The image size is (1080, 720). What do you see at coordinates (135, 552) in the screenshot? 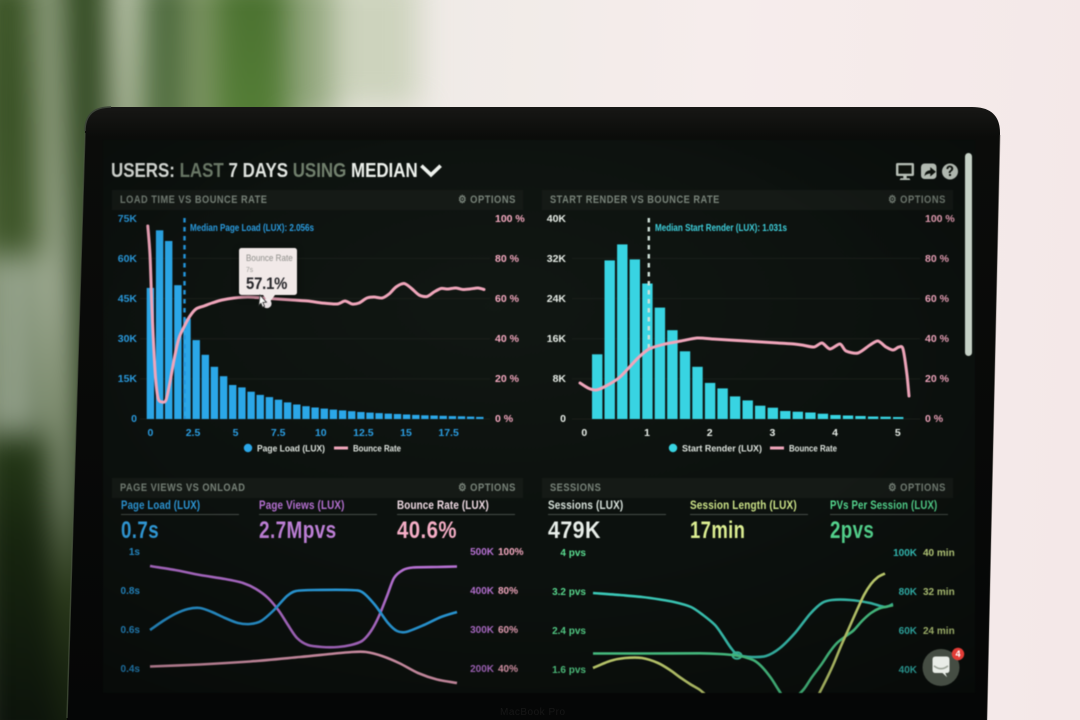
I see `svg-text: 1s` at bounding box center [135, 552].